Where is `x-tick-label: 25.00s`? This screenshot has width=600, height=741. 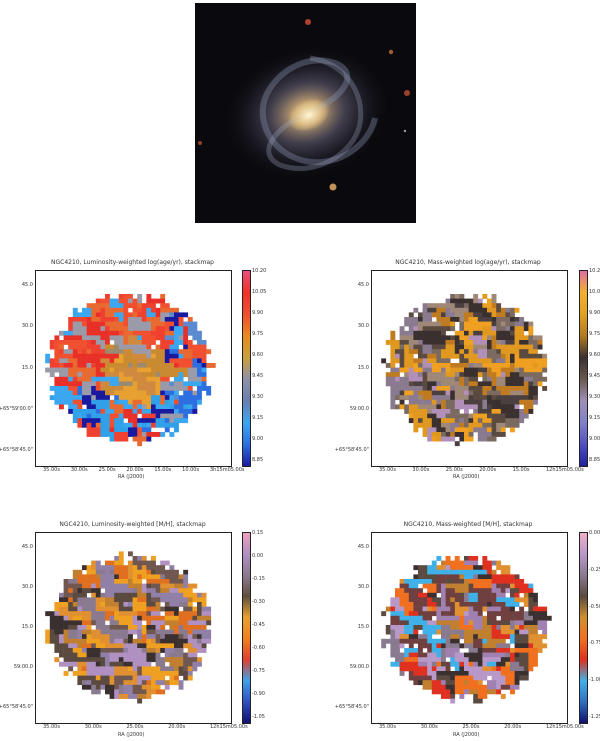 x-tick-label: 25.00s is located at coordinates (471, 727).